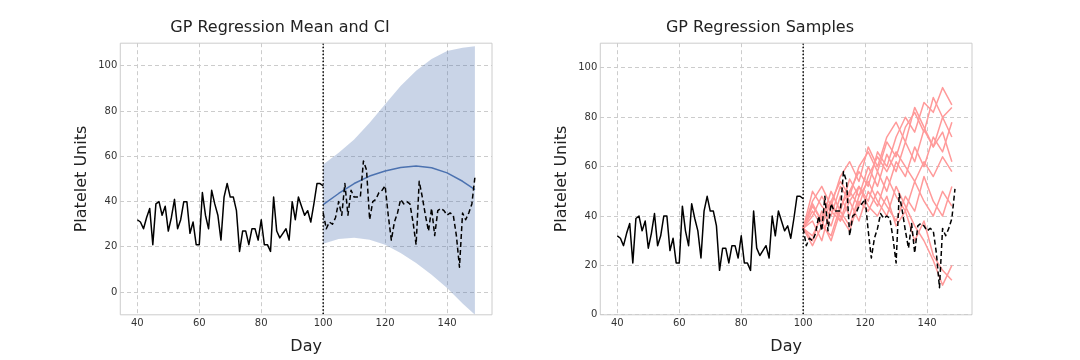 This screenshot has height=360, width=1080. What do you see at coordinates (280, 26) in the screenshot?
I see `chart-title: GP Regression Mean and CI` at bounding box center [280, 26].